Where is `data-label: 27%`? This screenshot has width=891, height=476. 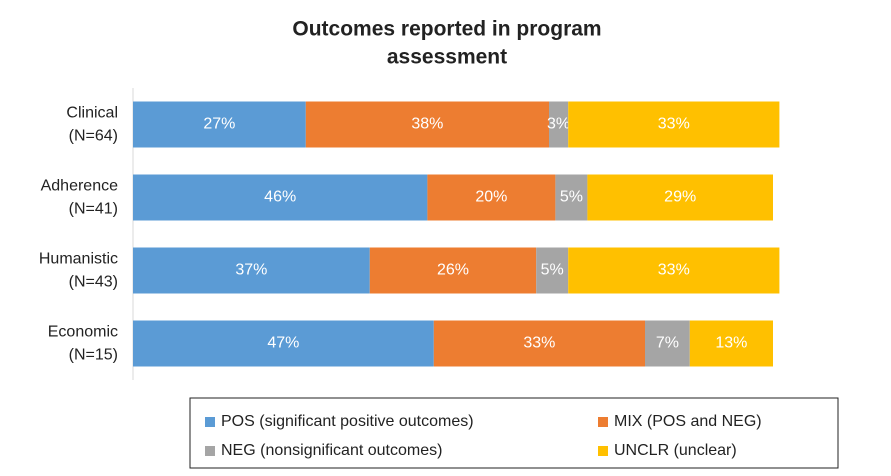
data-label: 27% is located at coordinates (219, 124).